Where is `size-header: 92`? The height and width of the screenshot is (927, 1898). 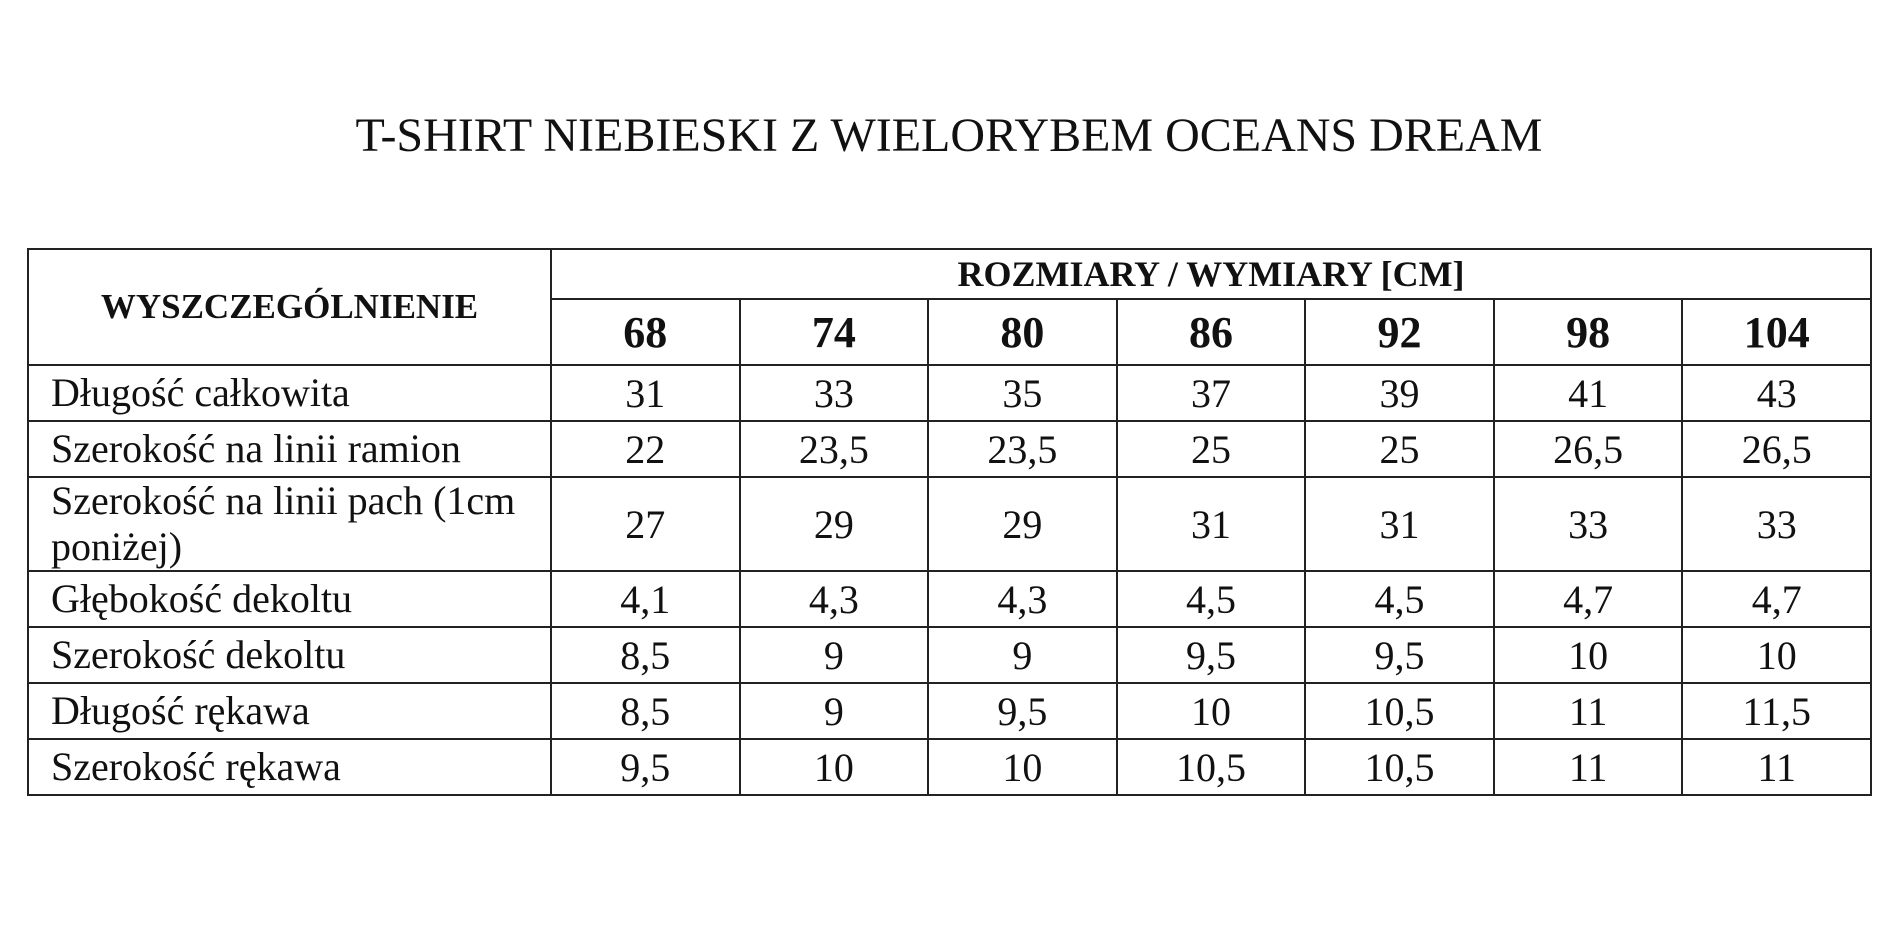 size-header: 92 is located at coordinates (1399, 332).